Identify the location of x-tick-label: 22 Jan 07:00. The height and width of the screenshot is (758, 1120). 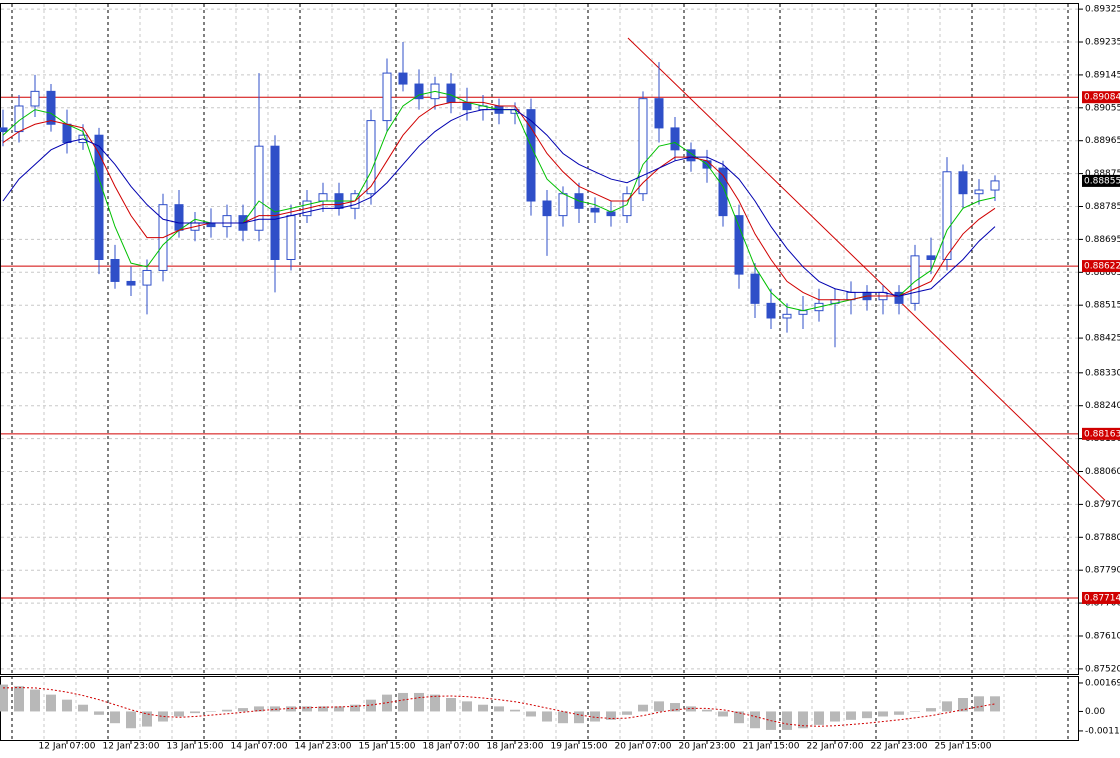
(835, 747).